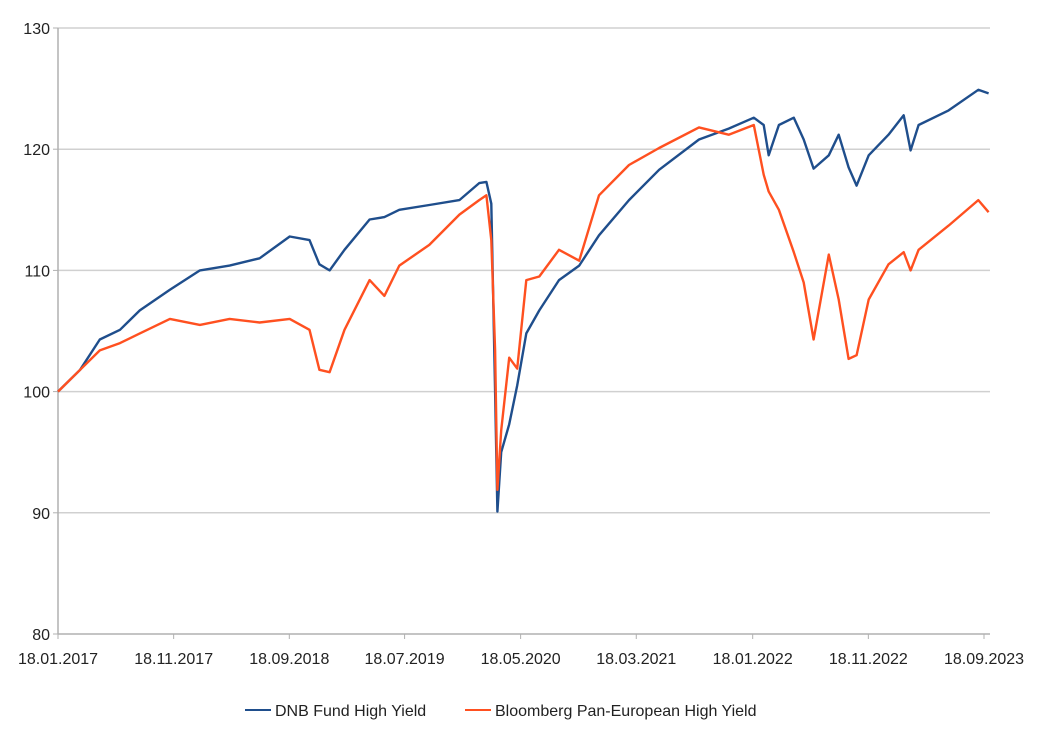  I want to click on legend-label-bloomberg: Bloomberg Pan-European High Yield, so click(626, 711).